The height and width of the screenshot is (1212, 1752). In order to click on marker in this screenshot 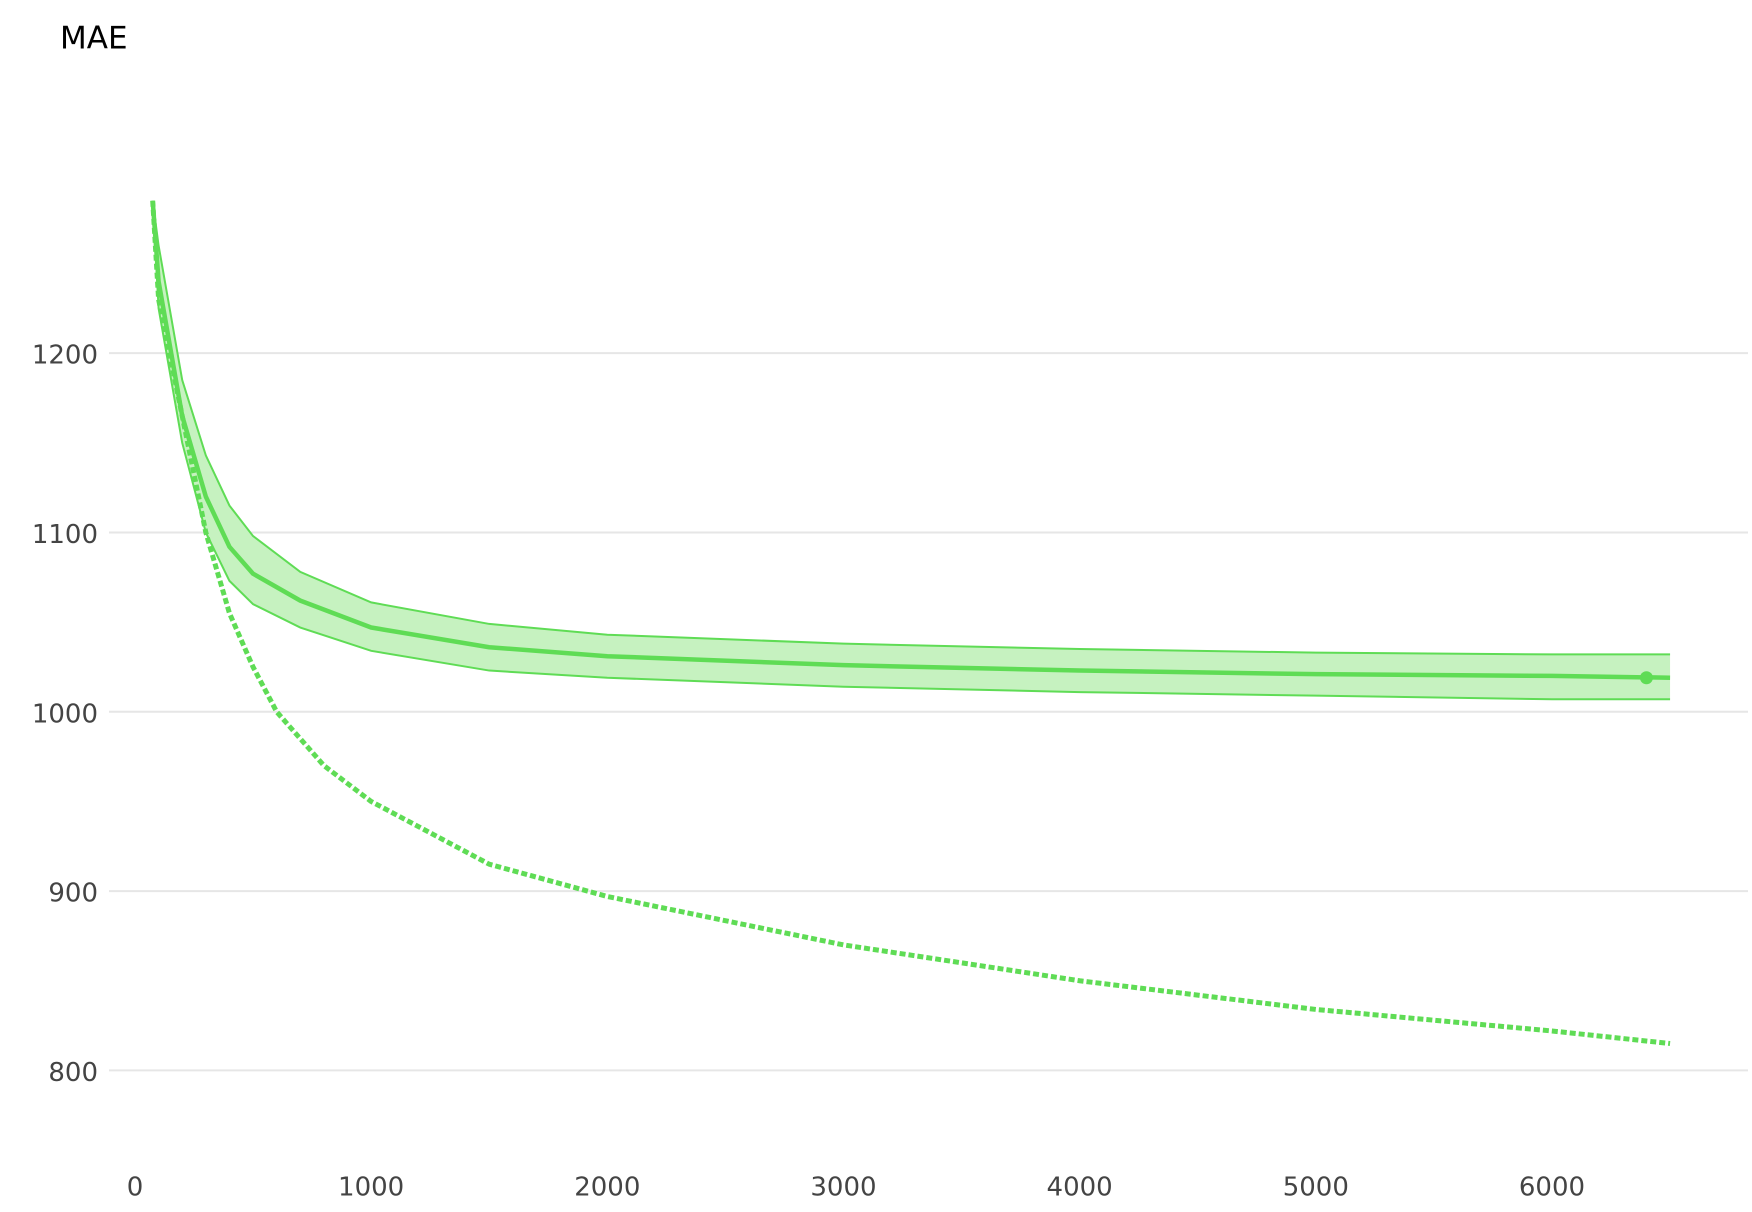, I will do `click(1646, 678)`.